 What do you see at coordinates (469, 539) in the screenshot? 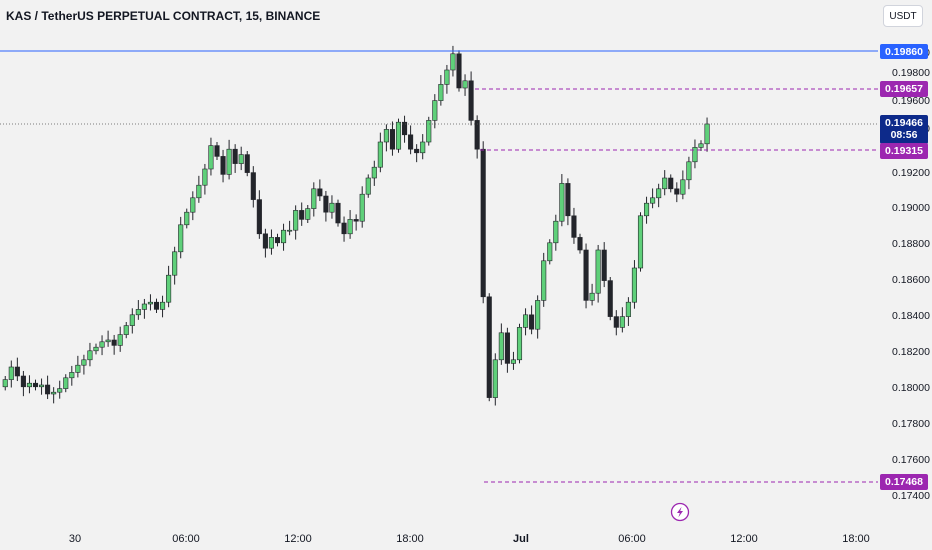
I see `time-axis: 30 06:00 12:00 18:00 Jul 06:00 12:00 18:00` at bounding box center [469, 539].